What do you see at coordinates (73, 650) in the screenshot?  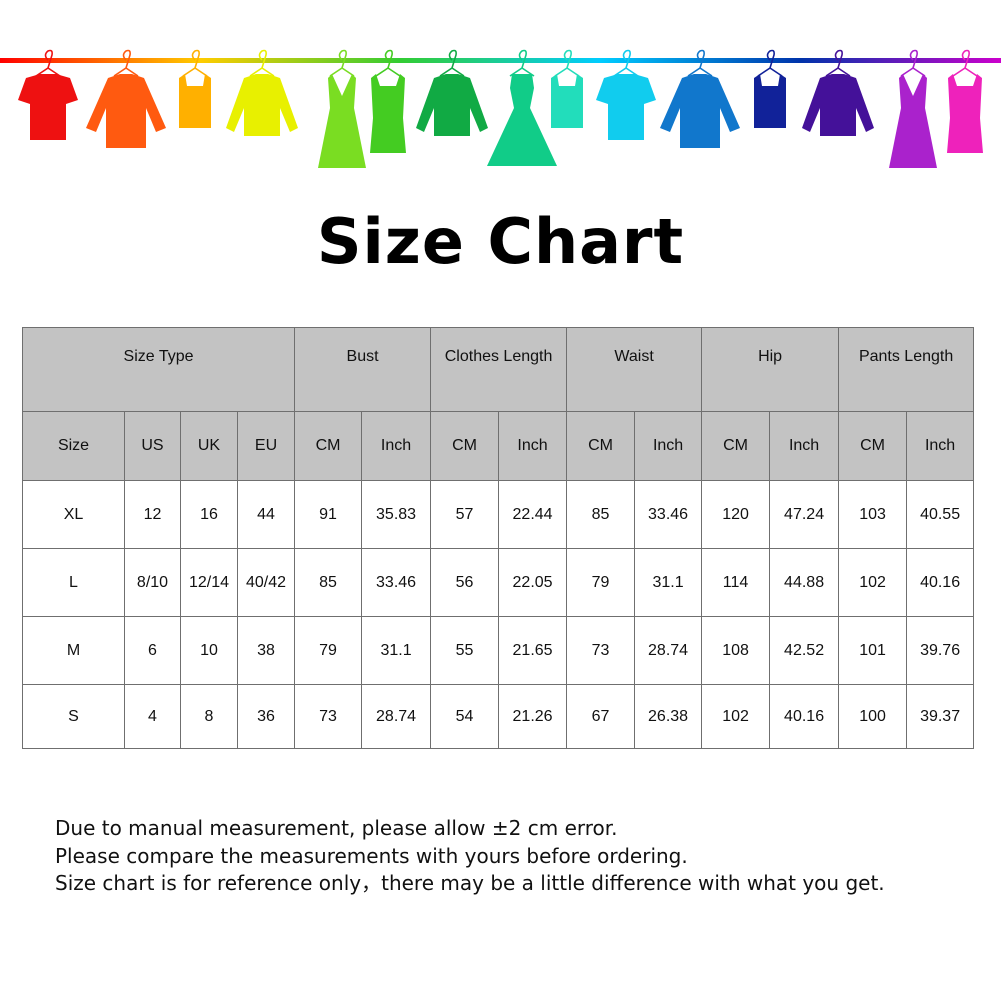 I see `table-cell: M` at bounding box center [73, 650].